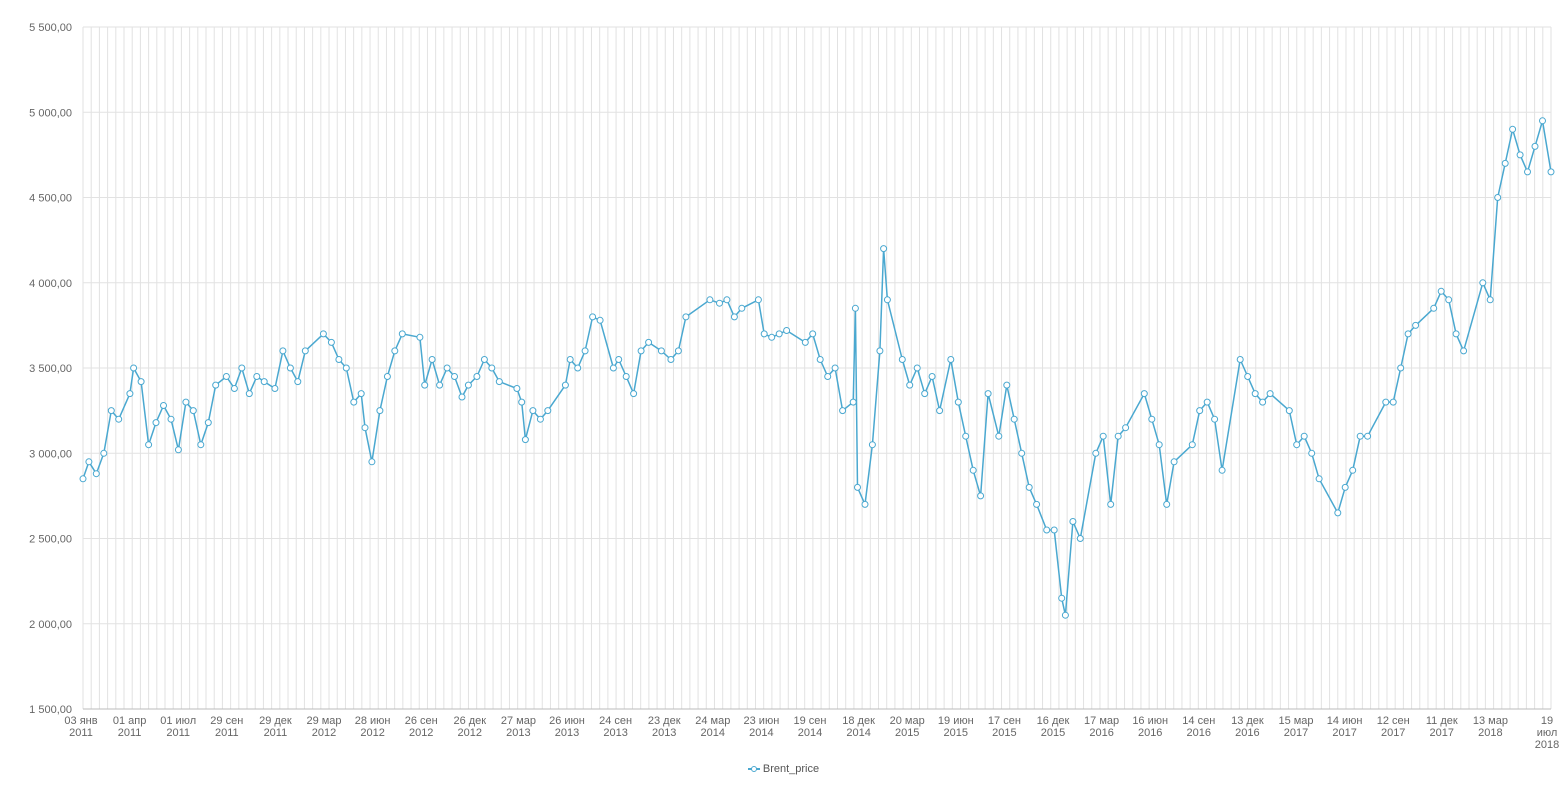 Image resolution: width=1567 pixels, height=785 pixels. What do you see at coordinates (615, 727) in the screenshot?
I see `x-tick-label: 24 сен 2013` at bounding box center [615, 727].